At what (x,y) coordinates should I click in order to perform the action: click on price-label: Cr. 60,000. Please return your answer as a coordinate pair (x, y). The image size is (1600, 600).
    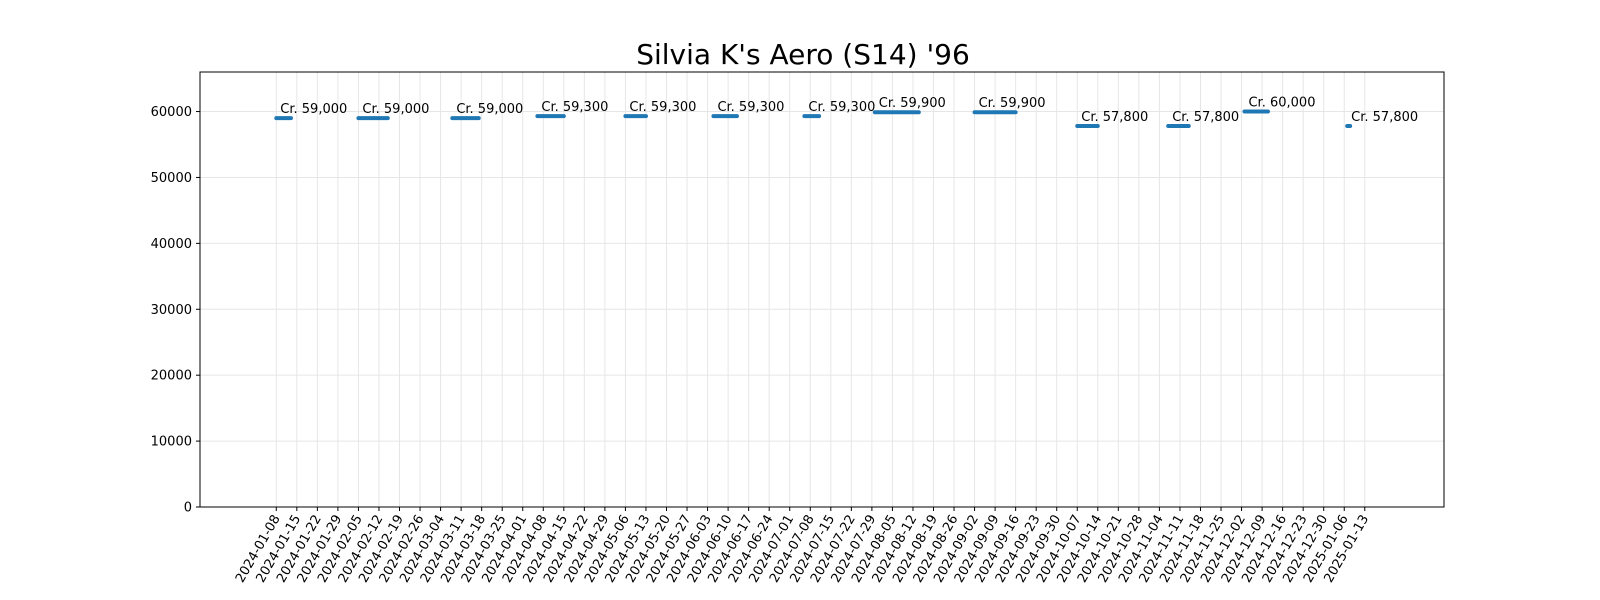
    Looking at the image, I should click on (1281, 103).